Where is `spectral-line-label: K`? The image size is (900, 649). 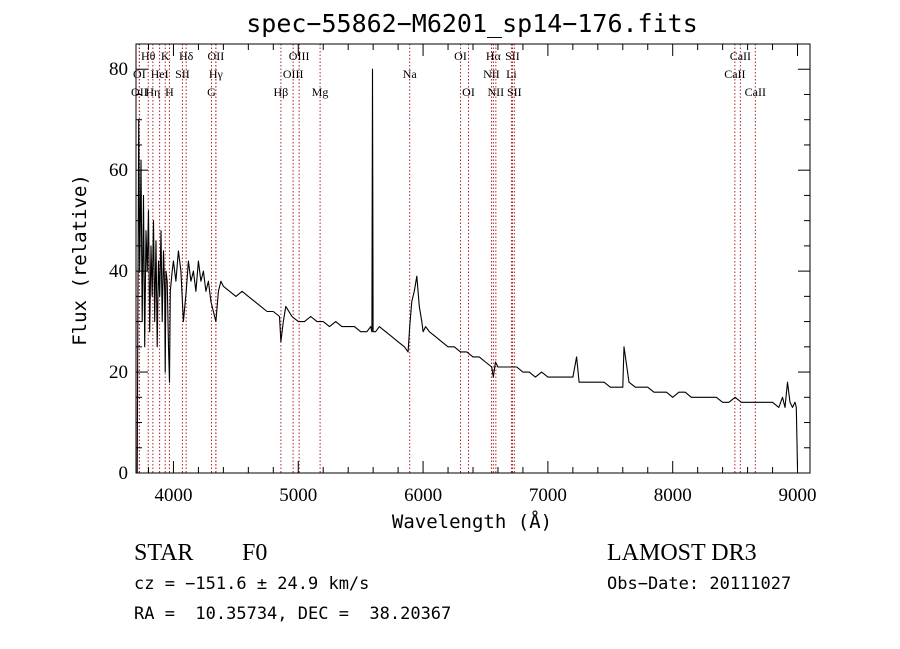 spectral-line-label: K is located at coordinates (165, 56).